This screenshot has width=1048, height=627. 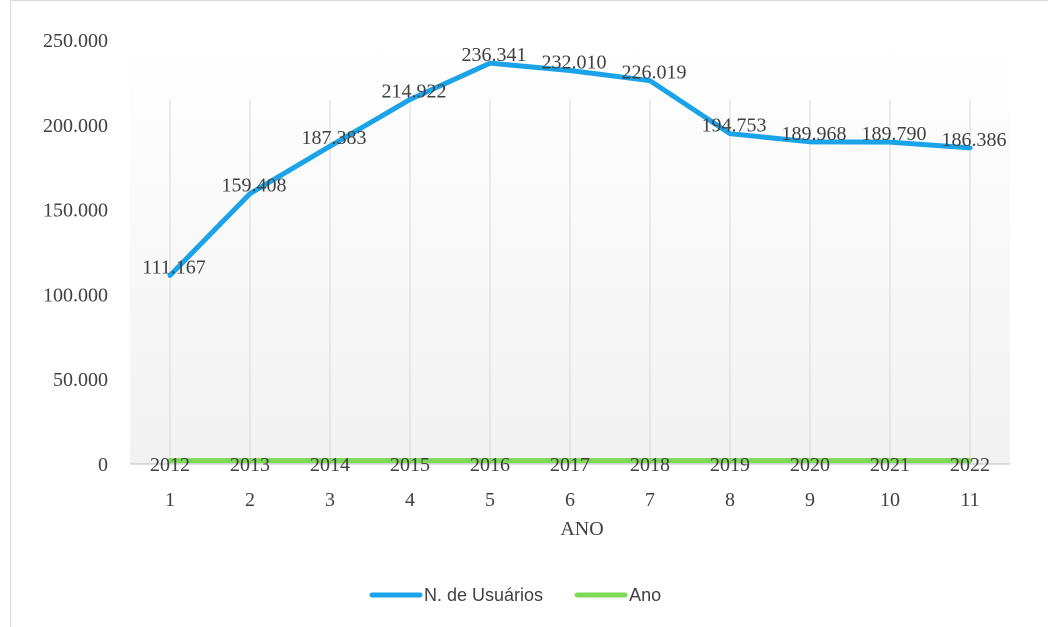 I want to click on data-label: 186.386, so click(x=974, y=140).